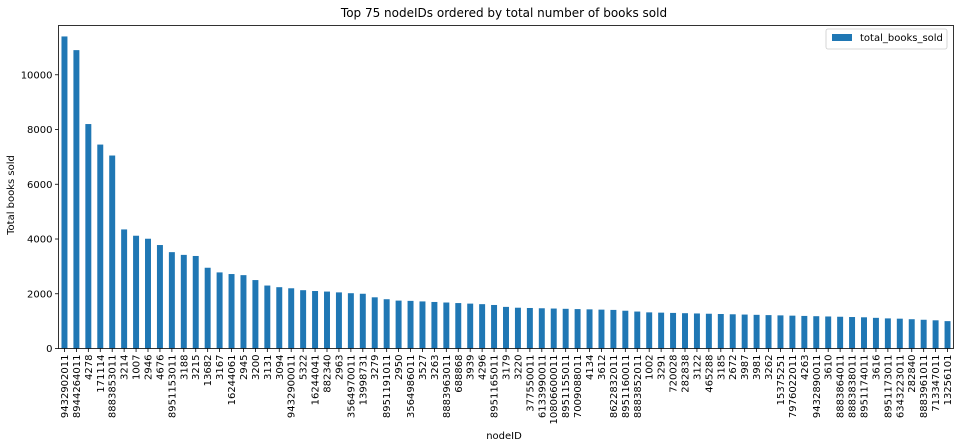  What do you see at coordinates (268, 367) in the screenshot?
I see `x-tick-label: 3131` at bounding box center [268, 367].